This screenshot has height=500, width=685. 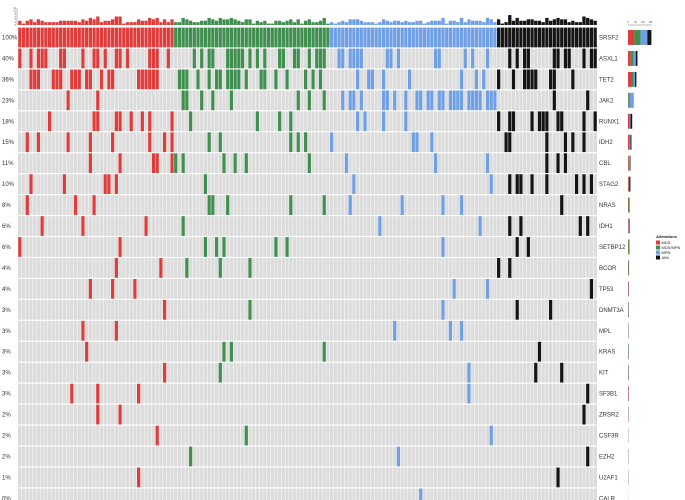 What do you see at coordinates (640, 265) in the screenshot?
I see `right-stacked-bars` at bounding box center [640, 265].